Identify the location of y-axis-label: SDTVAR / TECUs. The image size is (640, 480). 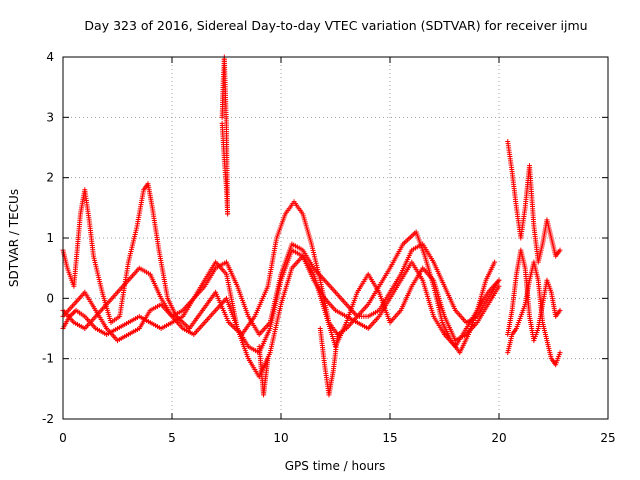
(14, 238).